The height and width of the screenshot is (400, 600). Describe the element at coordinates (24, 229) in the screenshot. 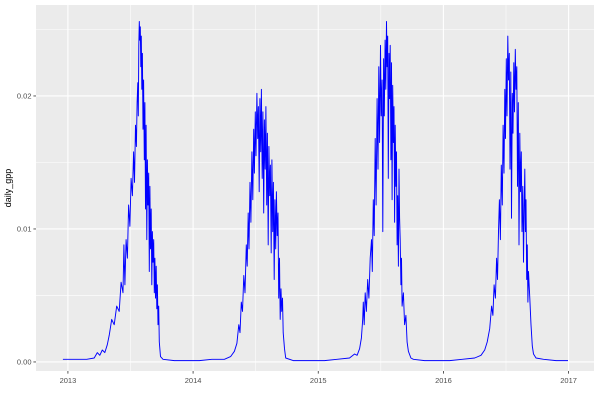

I see `y-tick-label: 0.01` at that location.